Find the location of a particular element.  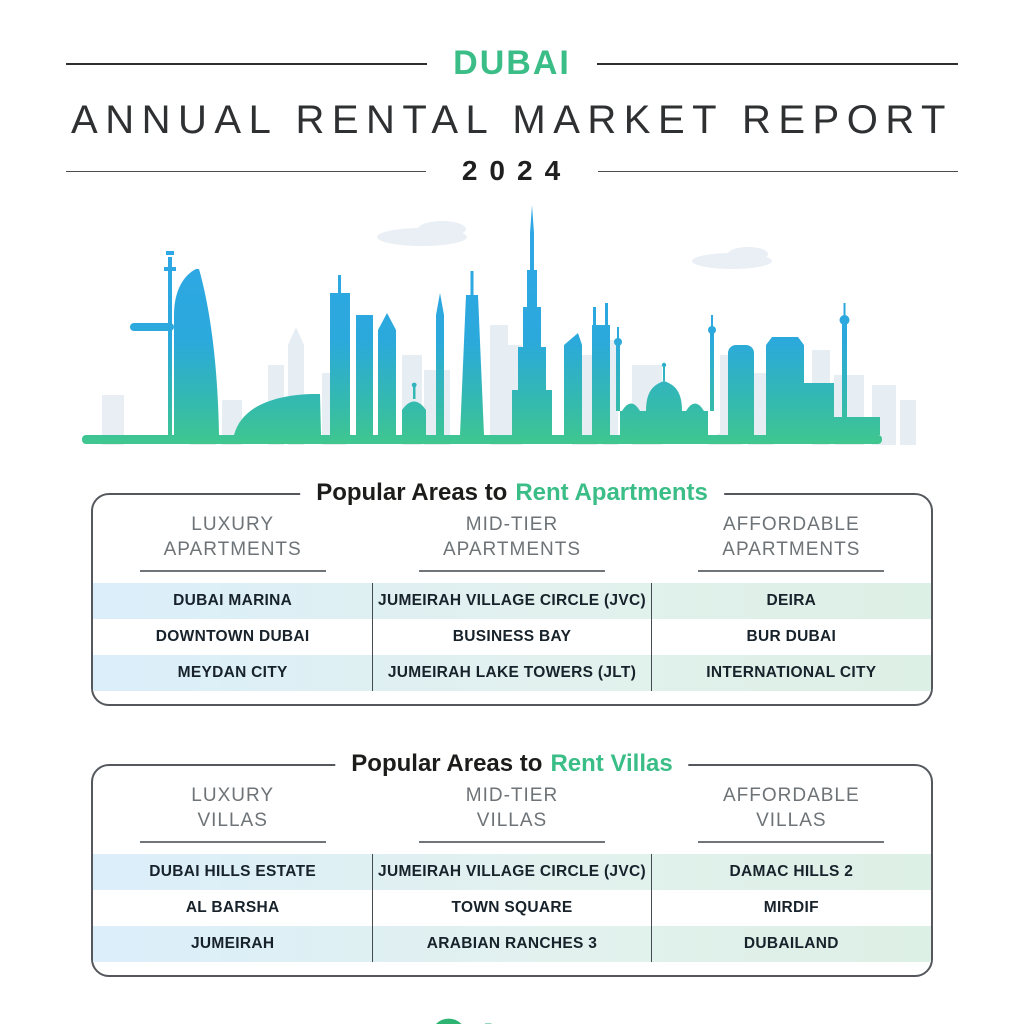

burj-khalifa is located at coordinates (532, 320).